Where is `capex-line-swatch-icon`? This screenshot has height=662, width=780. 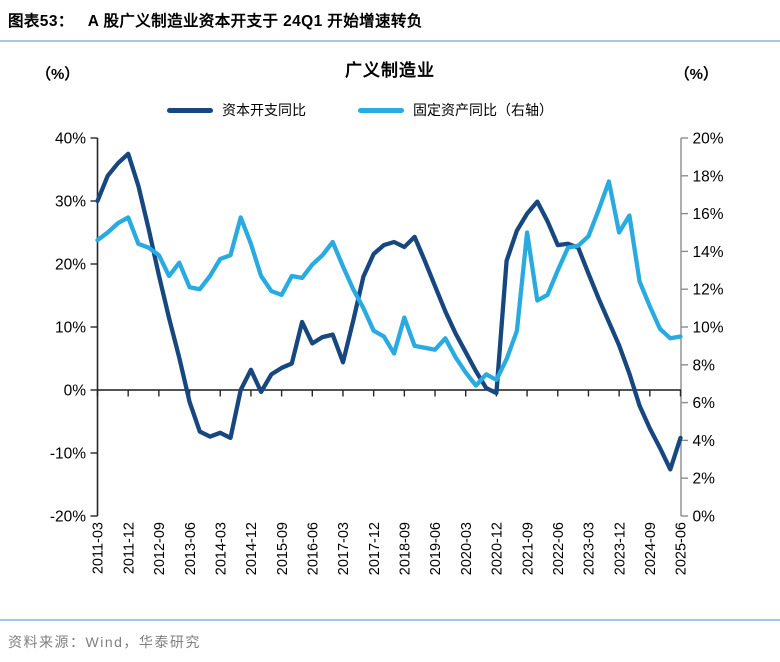
capex-line-swatch-icon is located at coordinates (190, 110).